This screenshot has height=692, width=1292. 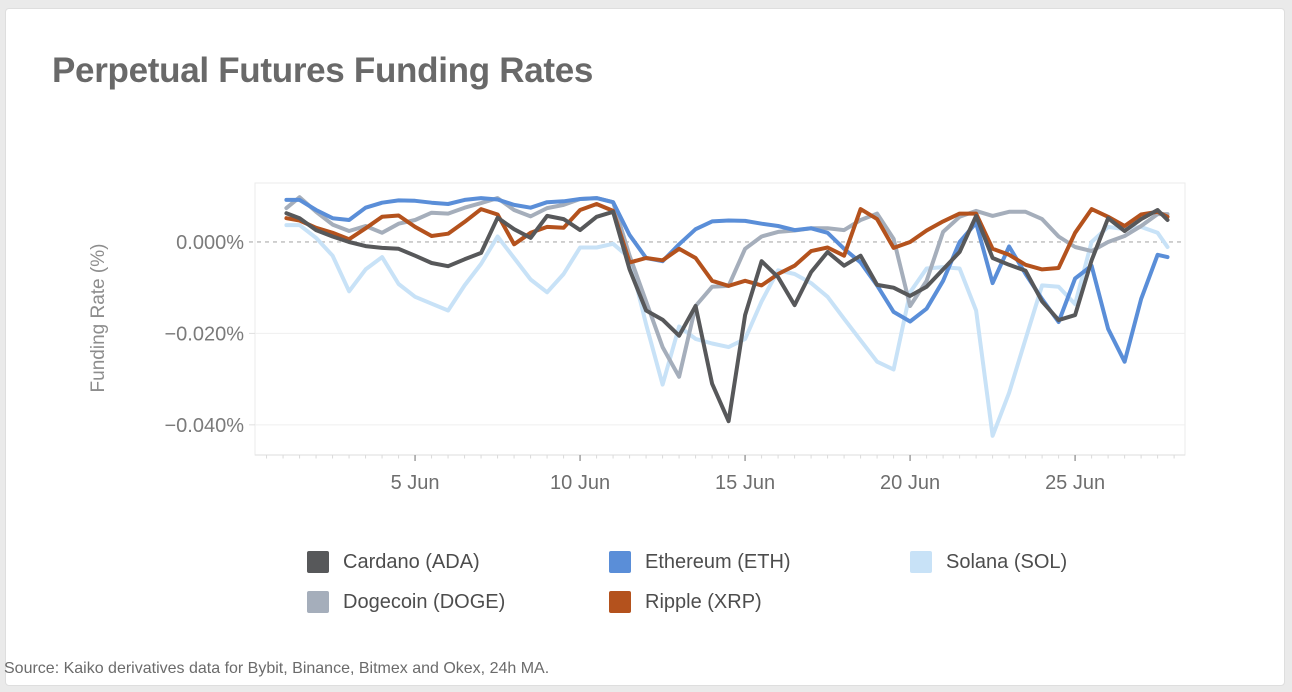 What do you see at coordinates (620, 602) in the screenshot?
I see `legend-swatch-ripple-xrp` at bounding box center [620, 602].